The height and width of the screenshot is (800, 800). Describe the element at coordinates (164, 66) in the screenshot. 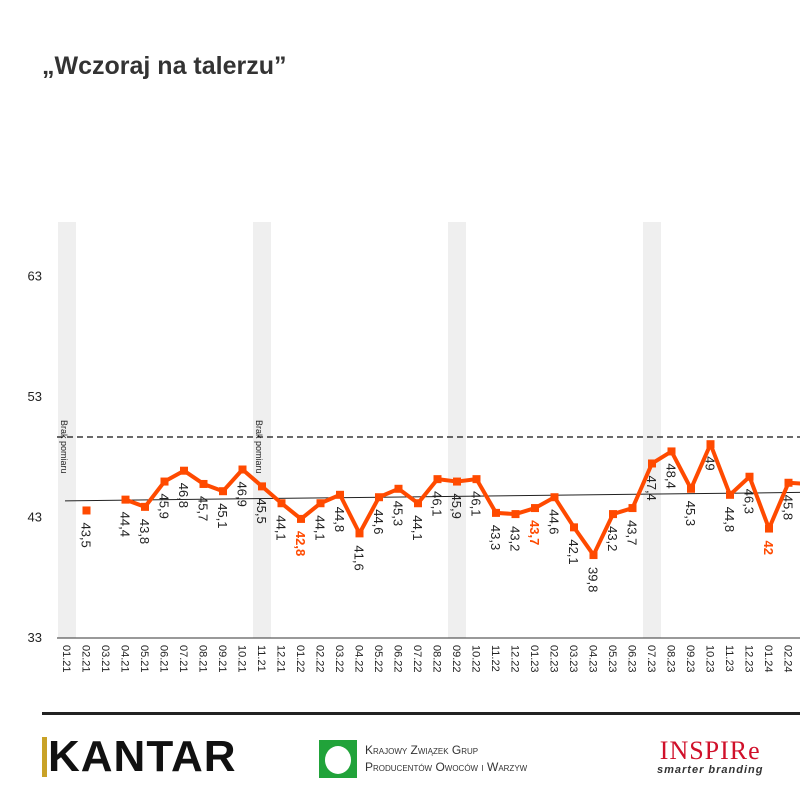

I see `chart-title: „Wczoraj na talerzu”` at that location.